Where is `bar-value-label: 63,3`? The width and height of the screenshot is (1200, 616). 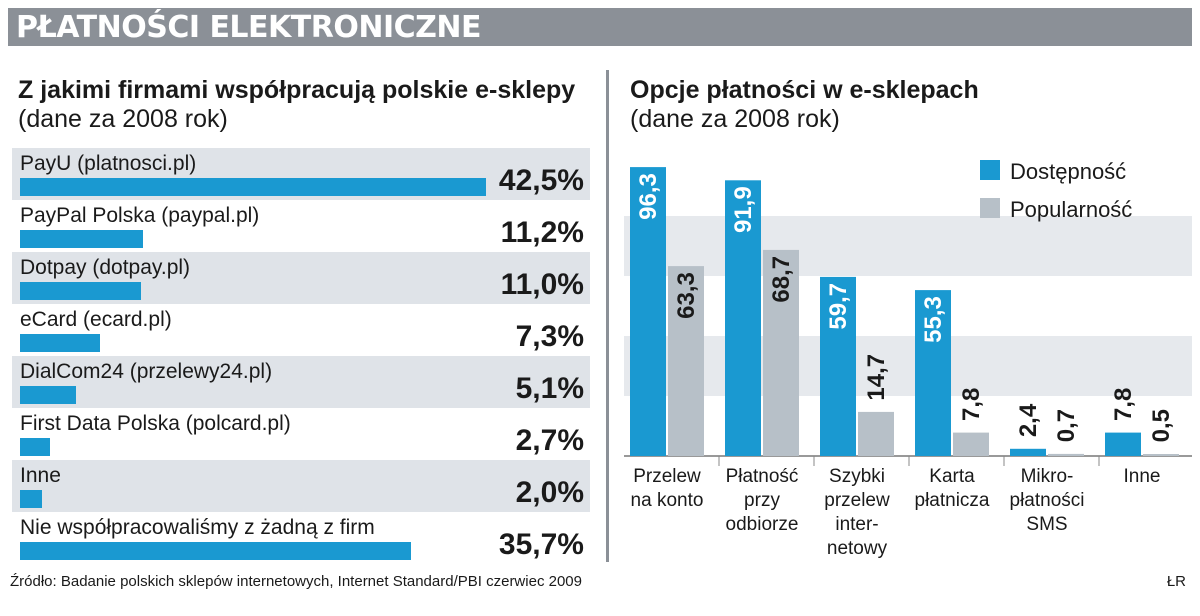
bar-value-label: 63,3 is located at coordinates (686, 295).